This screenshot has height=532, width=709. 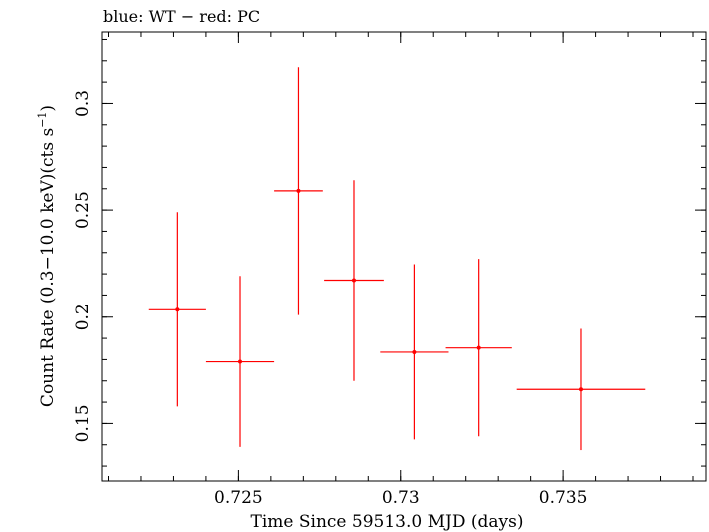 I want to click on y-axis-label-superscript: −1, so click(x=42, y=120).